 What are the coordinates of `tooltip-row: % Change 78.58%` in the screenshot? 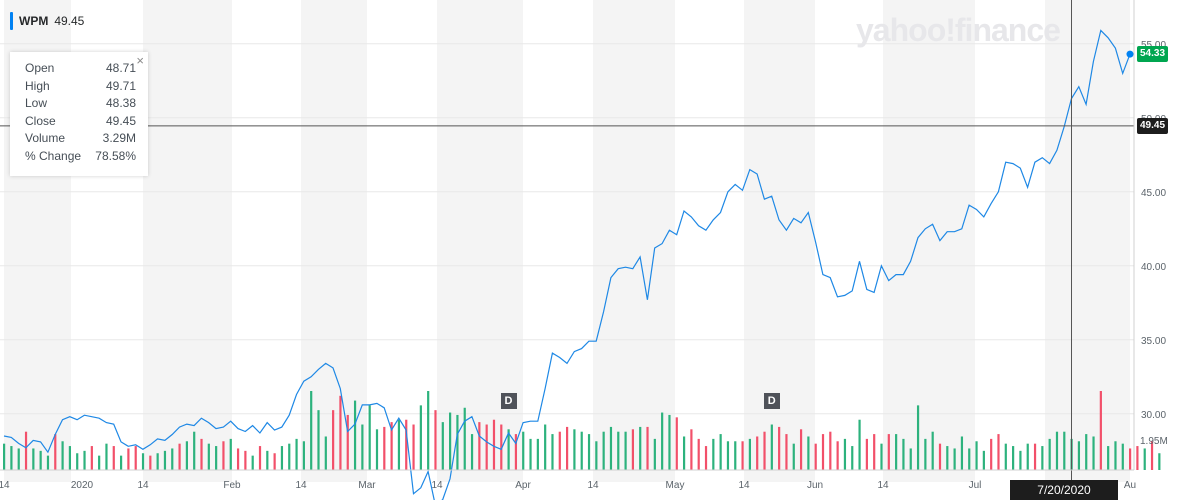 It's located at (80, 158).